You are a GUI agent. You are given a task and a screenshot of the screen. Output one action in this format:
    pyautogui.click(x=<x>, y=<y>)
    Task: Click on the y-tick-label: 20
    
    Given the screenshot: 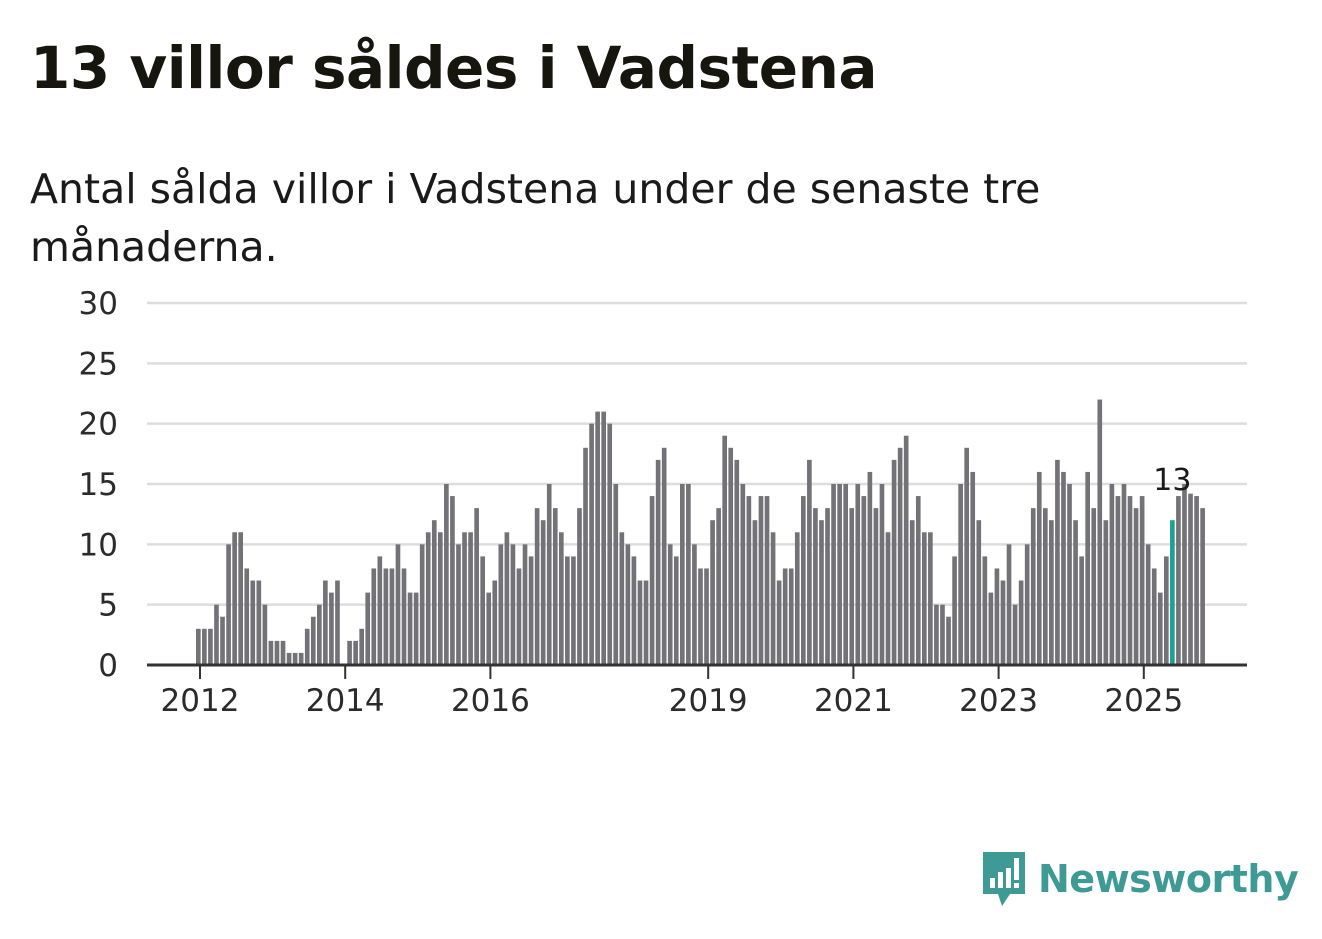 What is the action you would take?
    pyautogui.click(x=98, y=425)
    